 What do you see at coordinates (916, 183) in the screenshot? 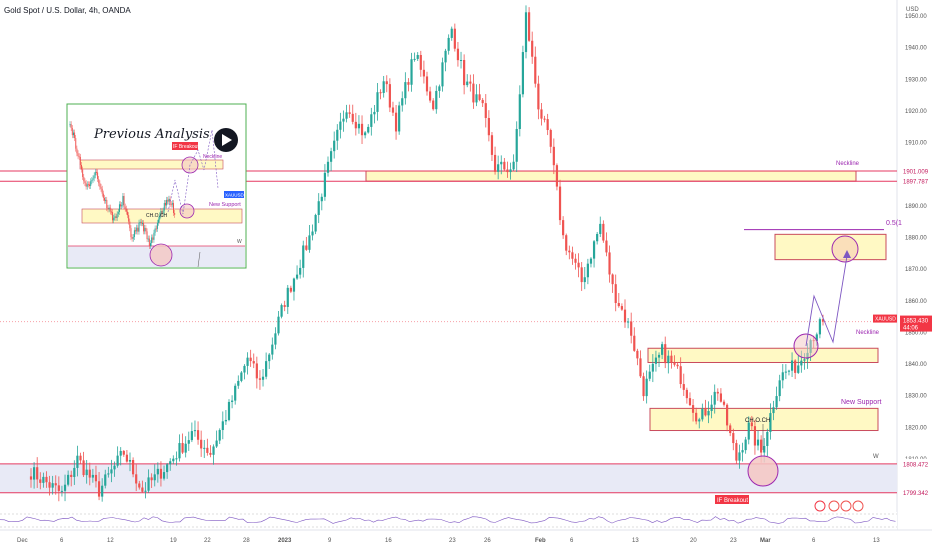
I see `level-tag-1897: 1897.787` at bounding box center [916, 183].